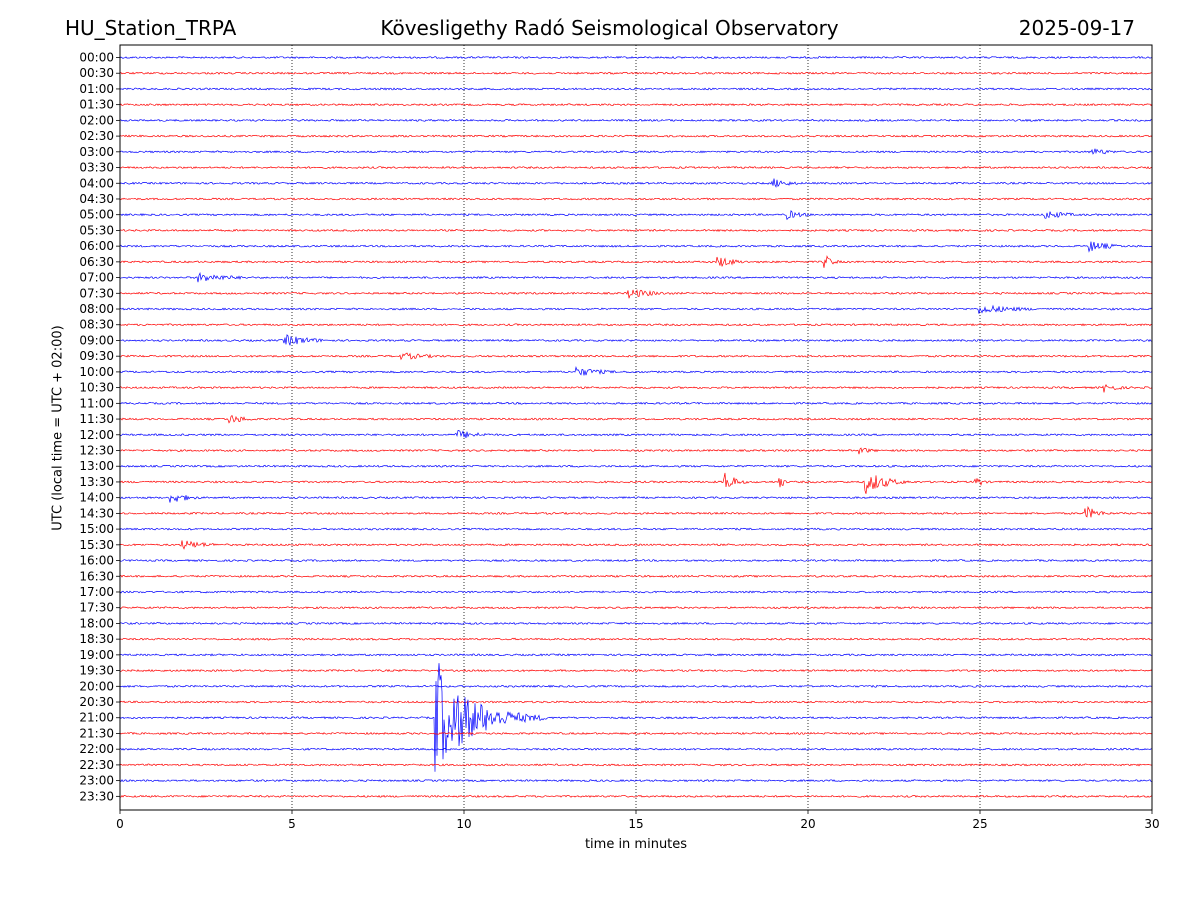 The image size is (1200, 900). Describe the element at coordinates (96, 136) in the screenshot. I see `y-tick-label: 02:30` at that location.